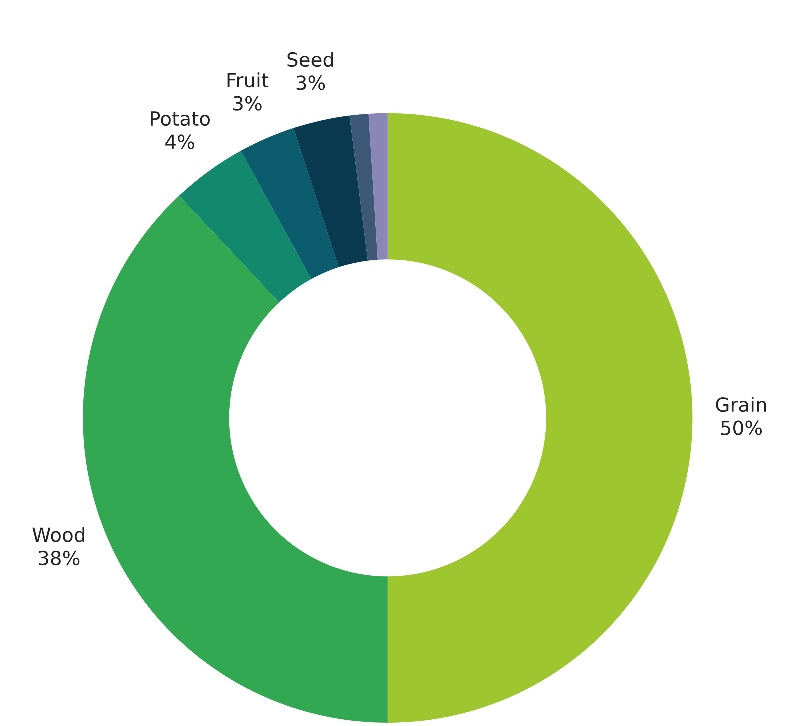 This screenshot has height=726, width=799. Describe the element at coordinates (741, 428) in the screenshot. I see `data-label: 50%` at that location.